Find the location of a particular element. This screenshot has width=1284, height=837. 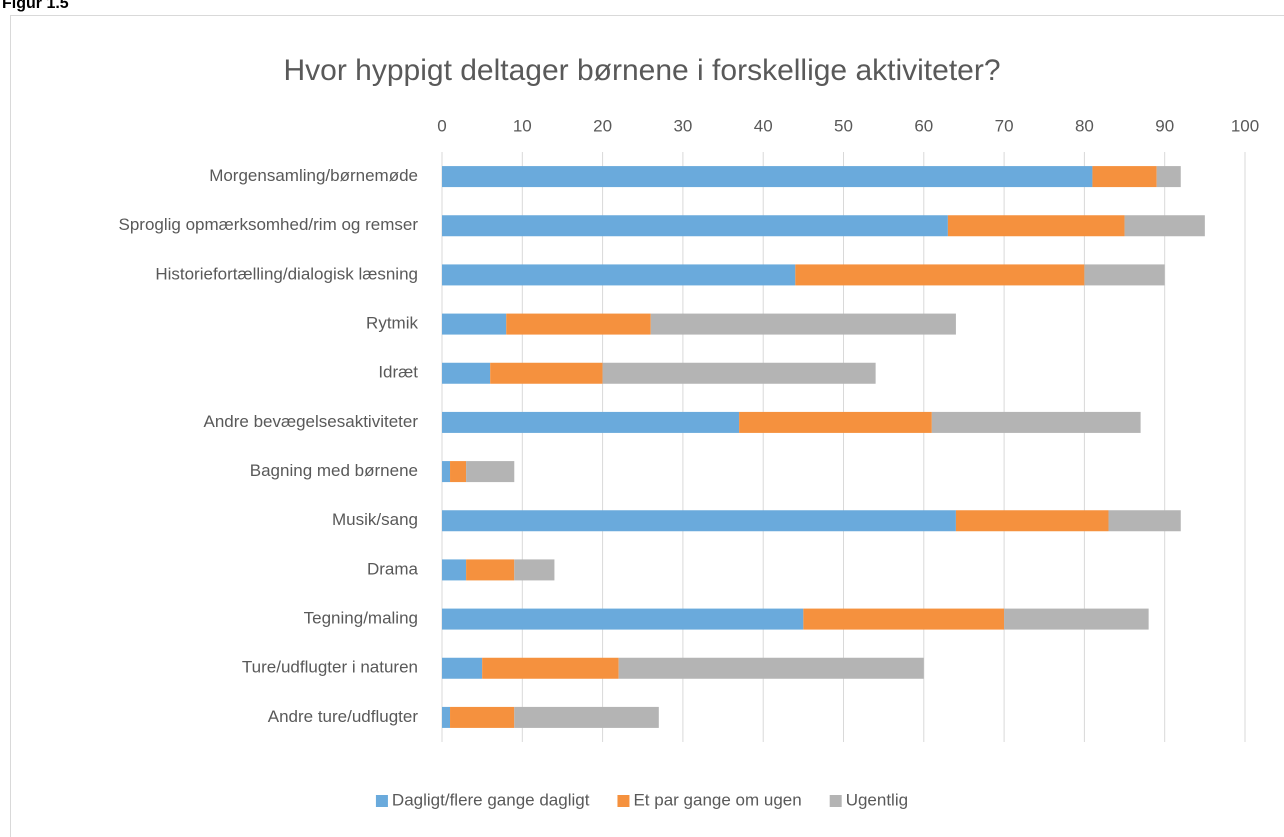

y-tick-label: Idræt is located at coordinates (398, 372).